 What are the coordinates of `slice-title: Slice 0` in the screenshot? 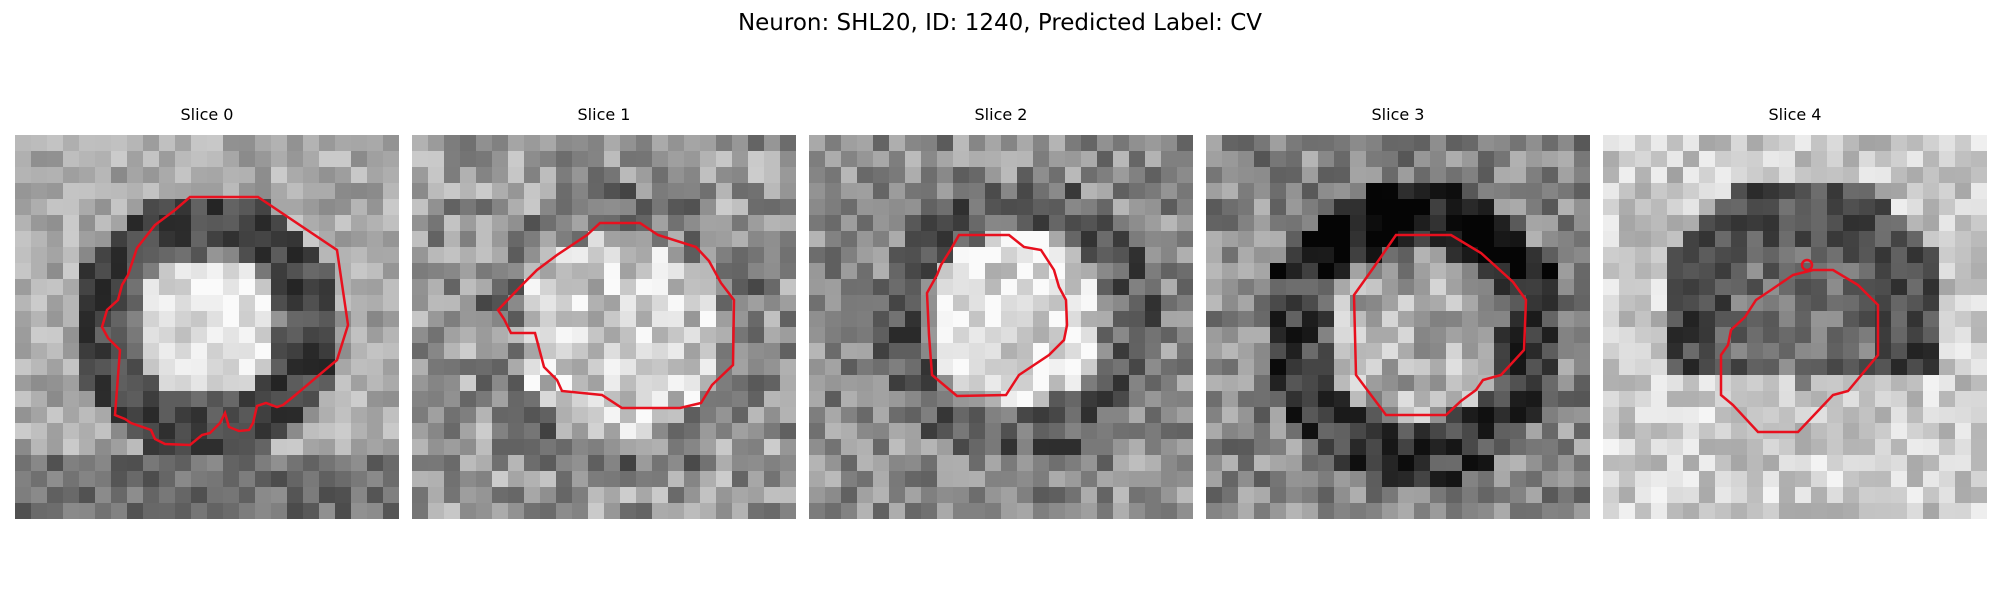 It's located at (207, 114).